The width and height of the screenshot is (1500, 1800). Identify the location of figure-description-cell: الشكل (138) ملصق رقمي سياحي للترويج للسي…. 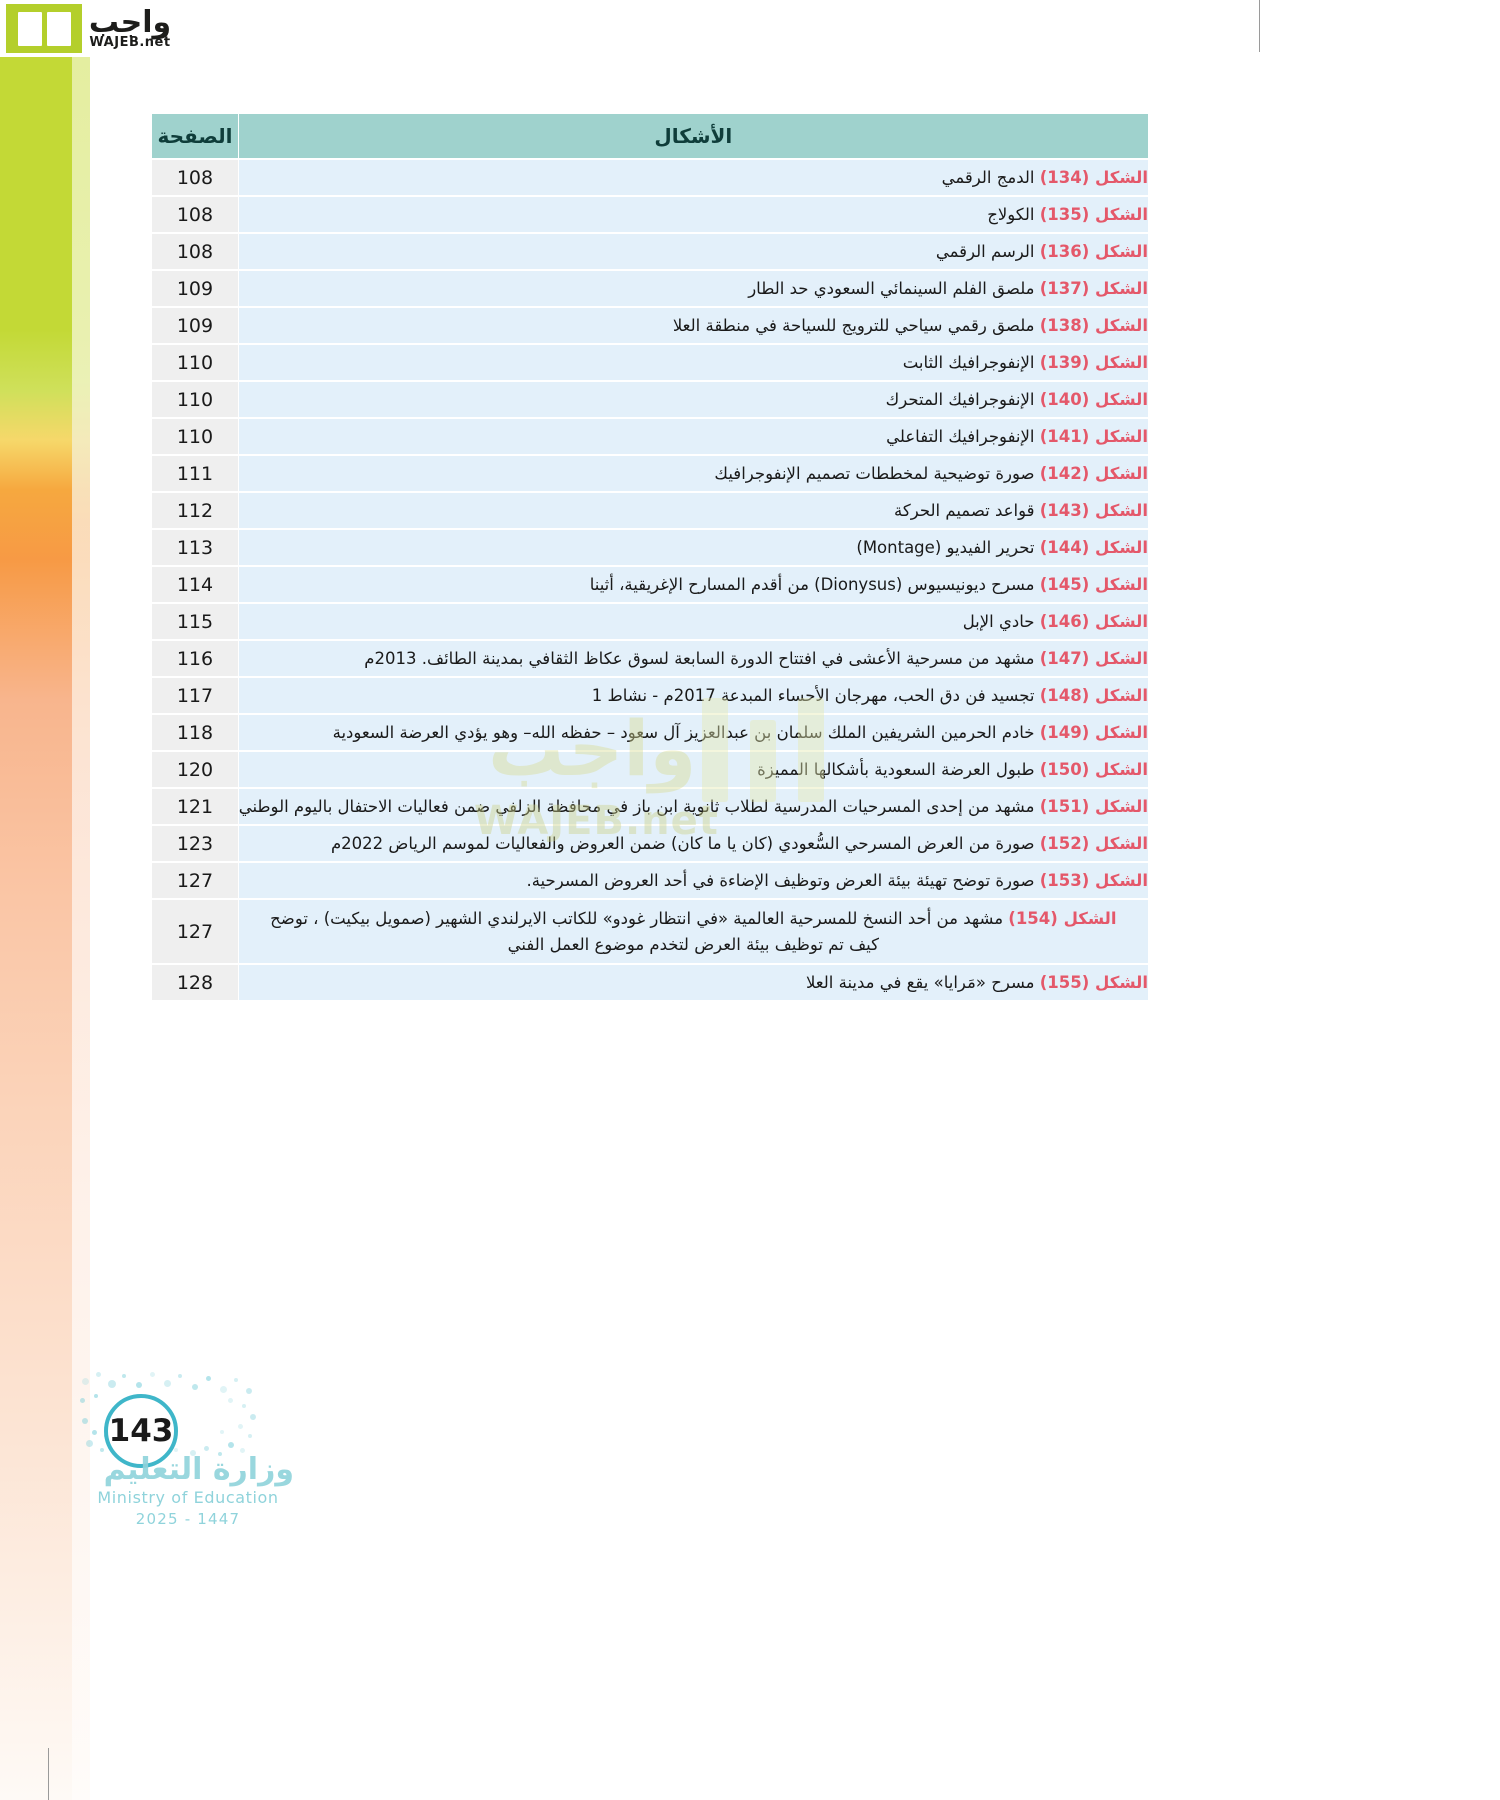
(693, 325).